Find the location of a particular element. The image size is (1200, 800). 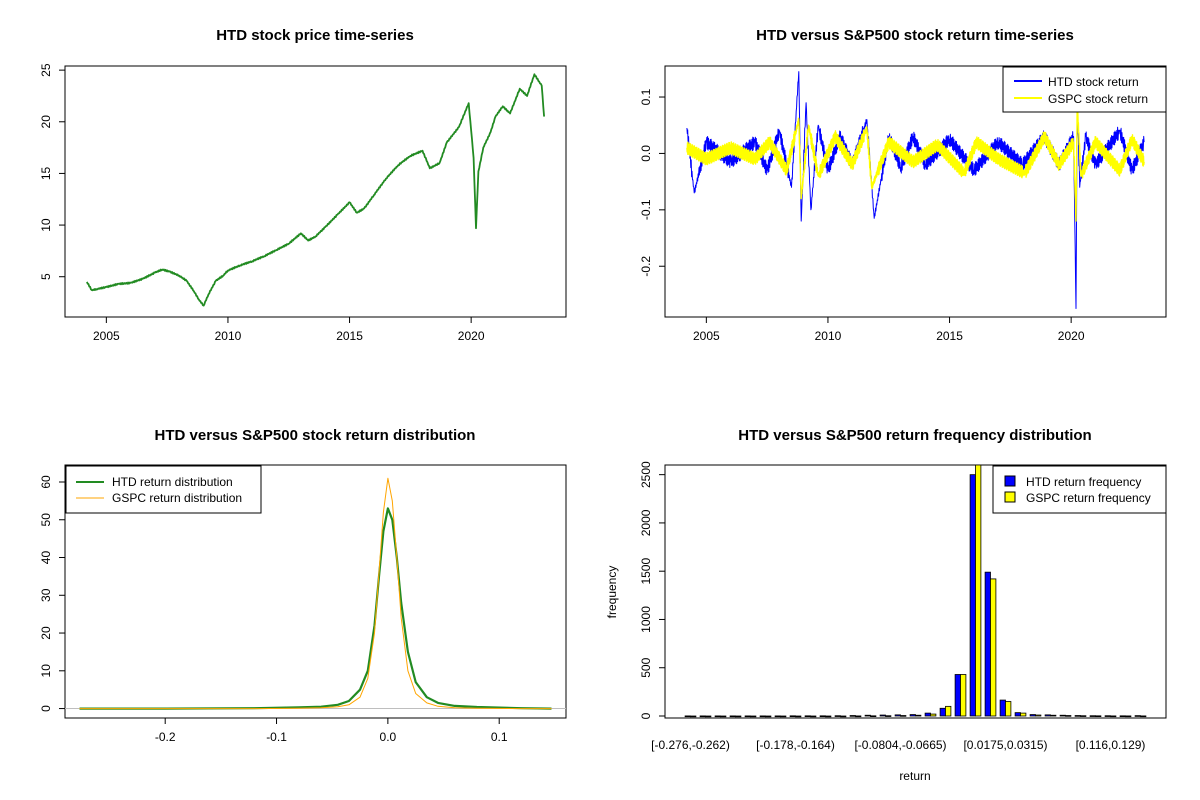

returns-y-tick-label: -0.2 is located at coordinates (646, 266).